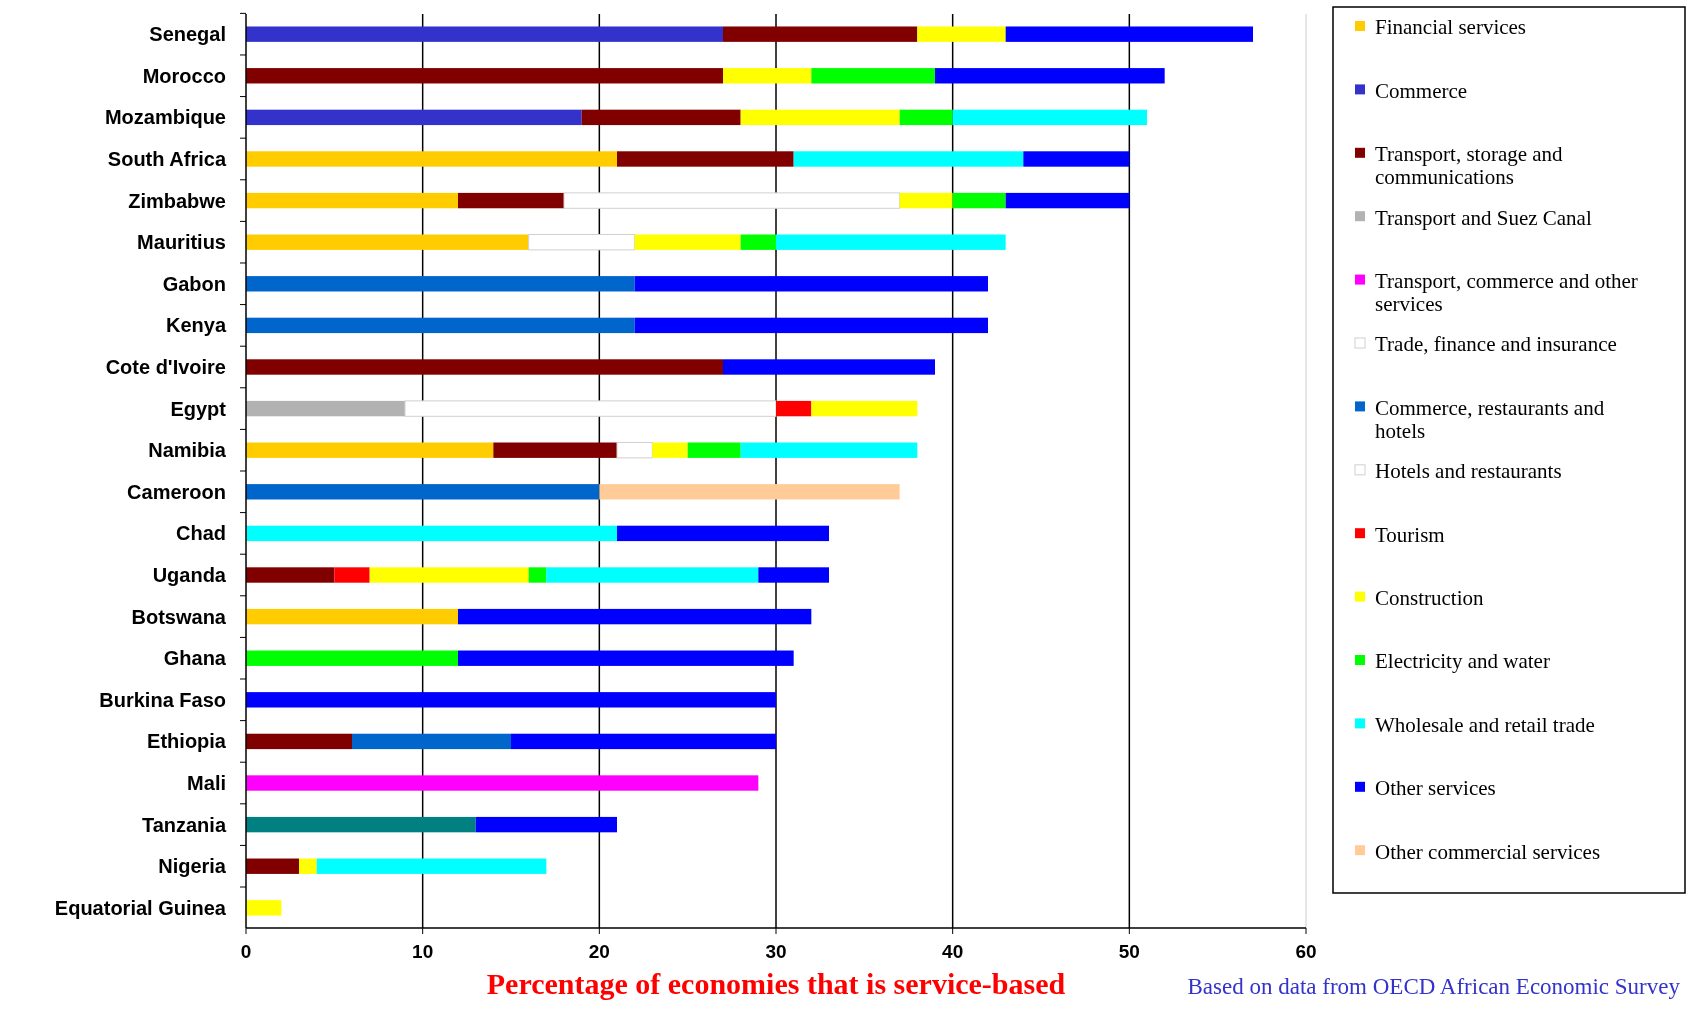 This screenshot has height=1011, width=1688. What do you see at coordinates (599, 951) in the screenshot?
I see `x-tick-label: 20` at bounding box center [599, 951].